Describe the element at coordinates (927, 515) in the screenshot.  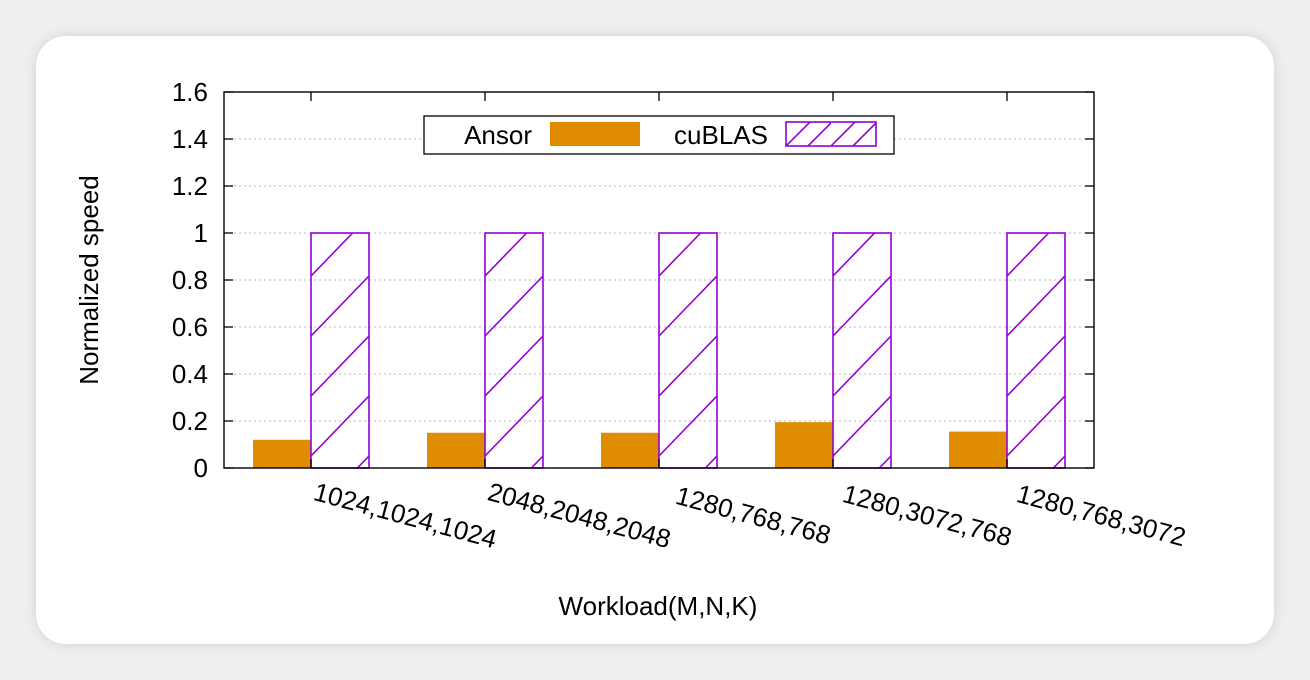
I see `x-tick-label: 1280,3072,768` at that location.